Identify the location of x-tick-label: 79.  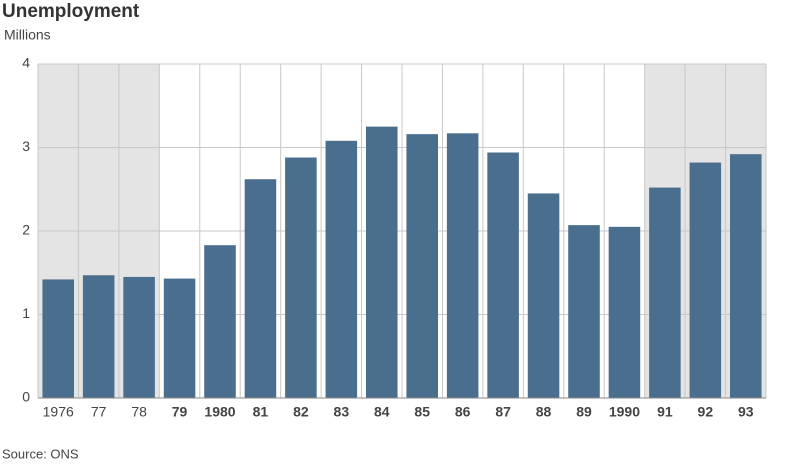
(180, 412).